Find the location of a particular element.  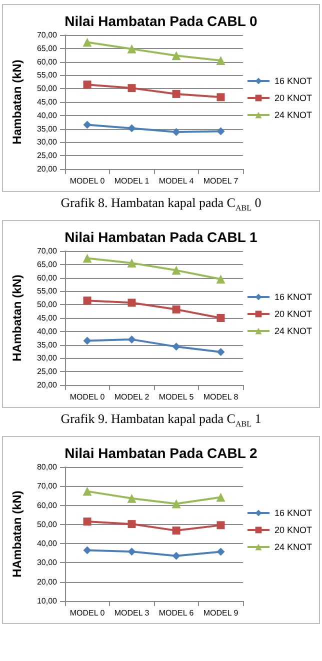

chart-title: Nilai Hambatan Pada CABL 2 is located at coordinates (161, 453).